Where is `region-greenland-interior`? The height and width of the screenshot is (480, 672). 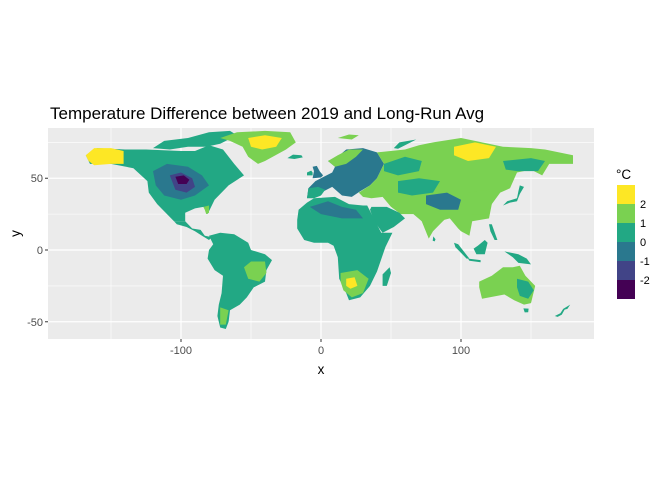
region-greenland-interior is located at coordinates (265, 142).